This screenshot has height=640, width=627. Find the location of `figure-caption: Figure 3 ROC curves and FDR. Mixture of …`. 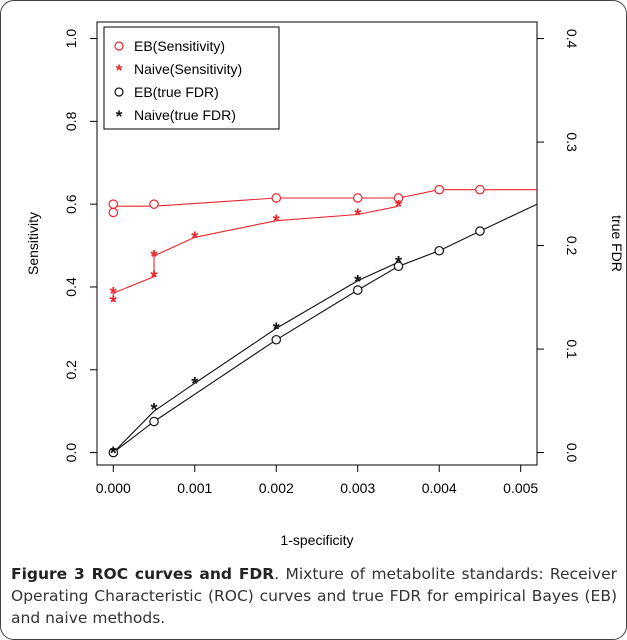

figure-caption: Figure 3 ROC curves and FDR. Mixture of … is located at coordinates (314, 596).